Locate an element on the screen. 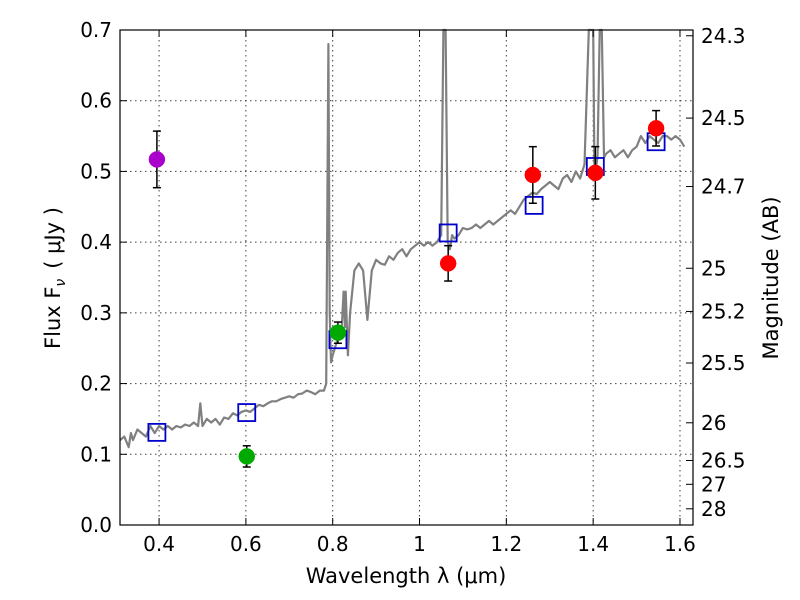 The width and height of the screenshot is (800, 600). x-tick-label: 0.8 is located at coordinates (333, 544).